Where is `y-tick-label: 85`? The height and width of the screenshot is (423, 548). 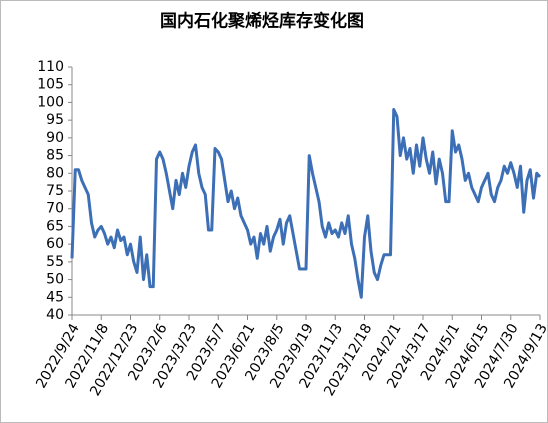
y-tick-label: 85 is located at coordinates (55, 156).